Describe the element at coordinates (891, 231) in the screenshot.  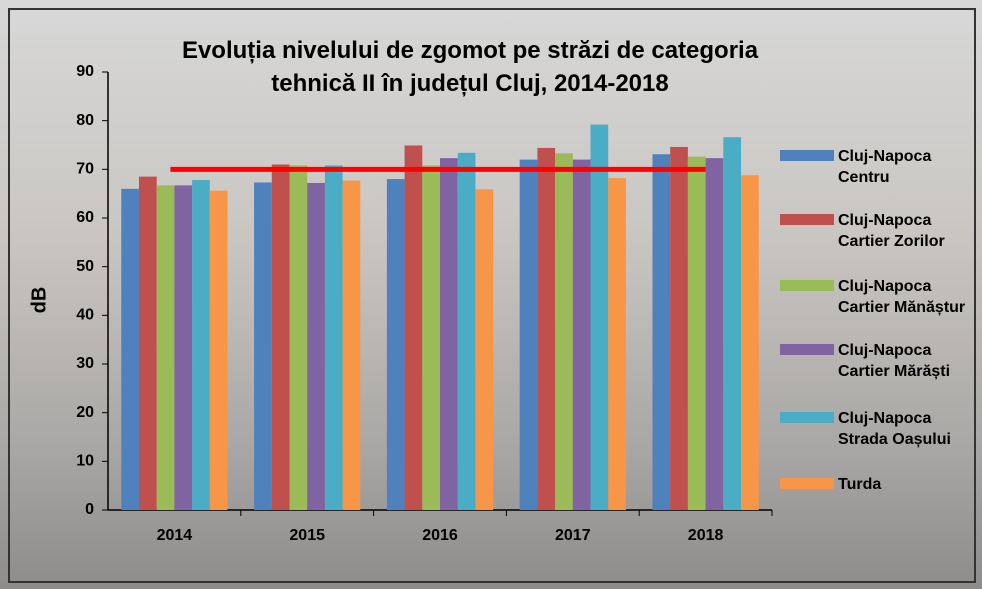
I see `legend-label: Cluj-Napoca Cartier Zorilor` at that location.